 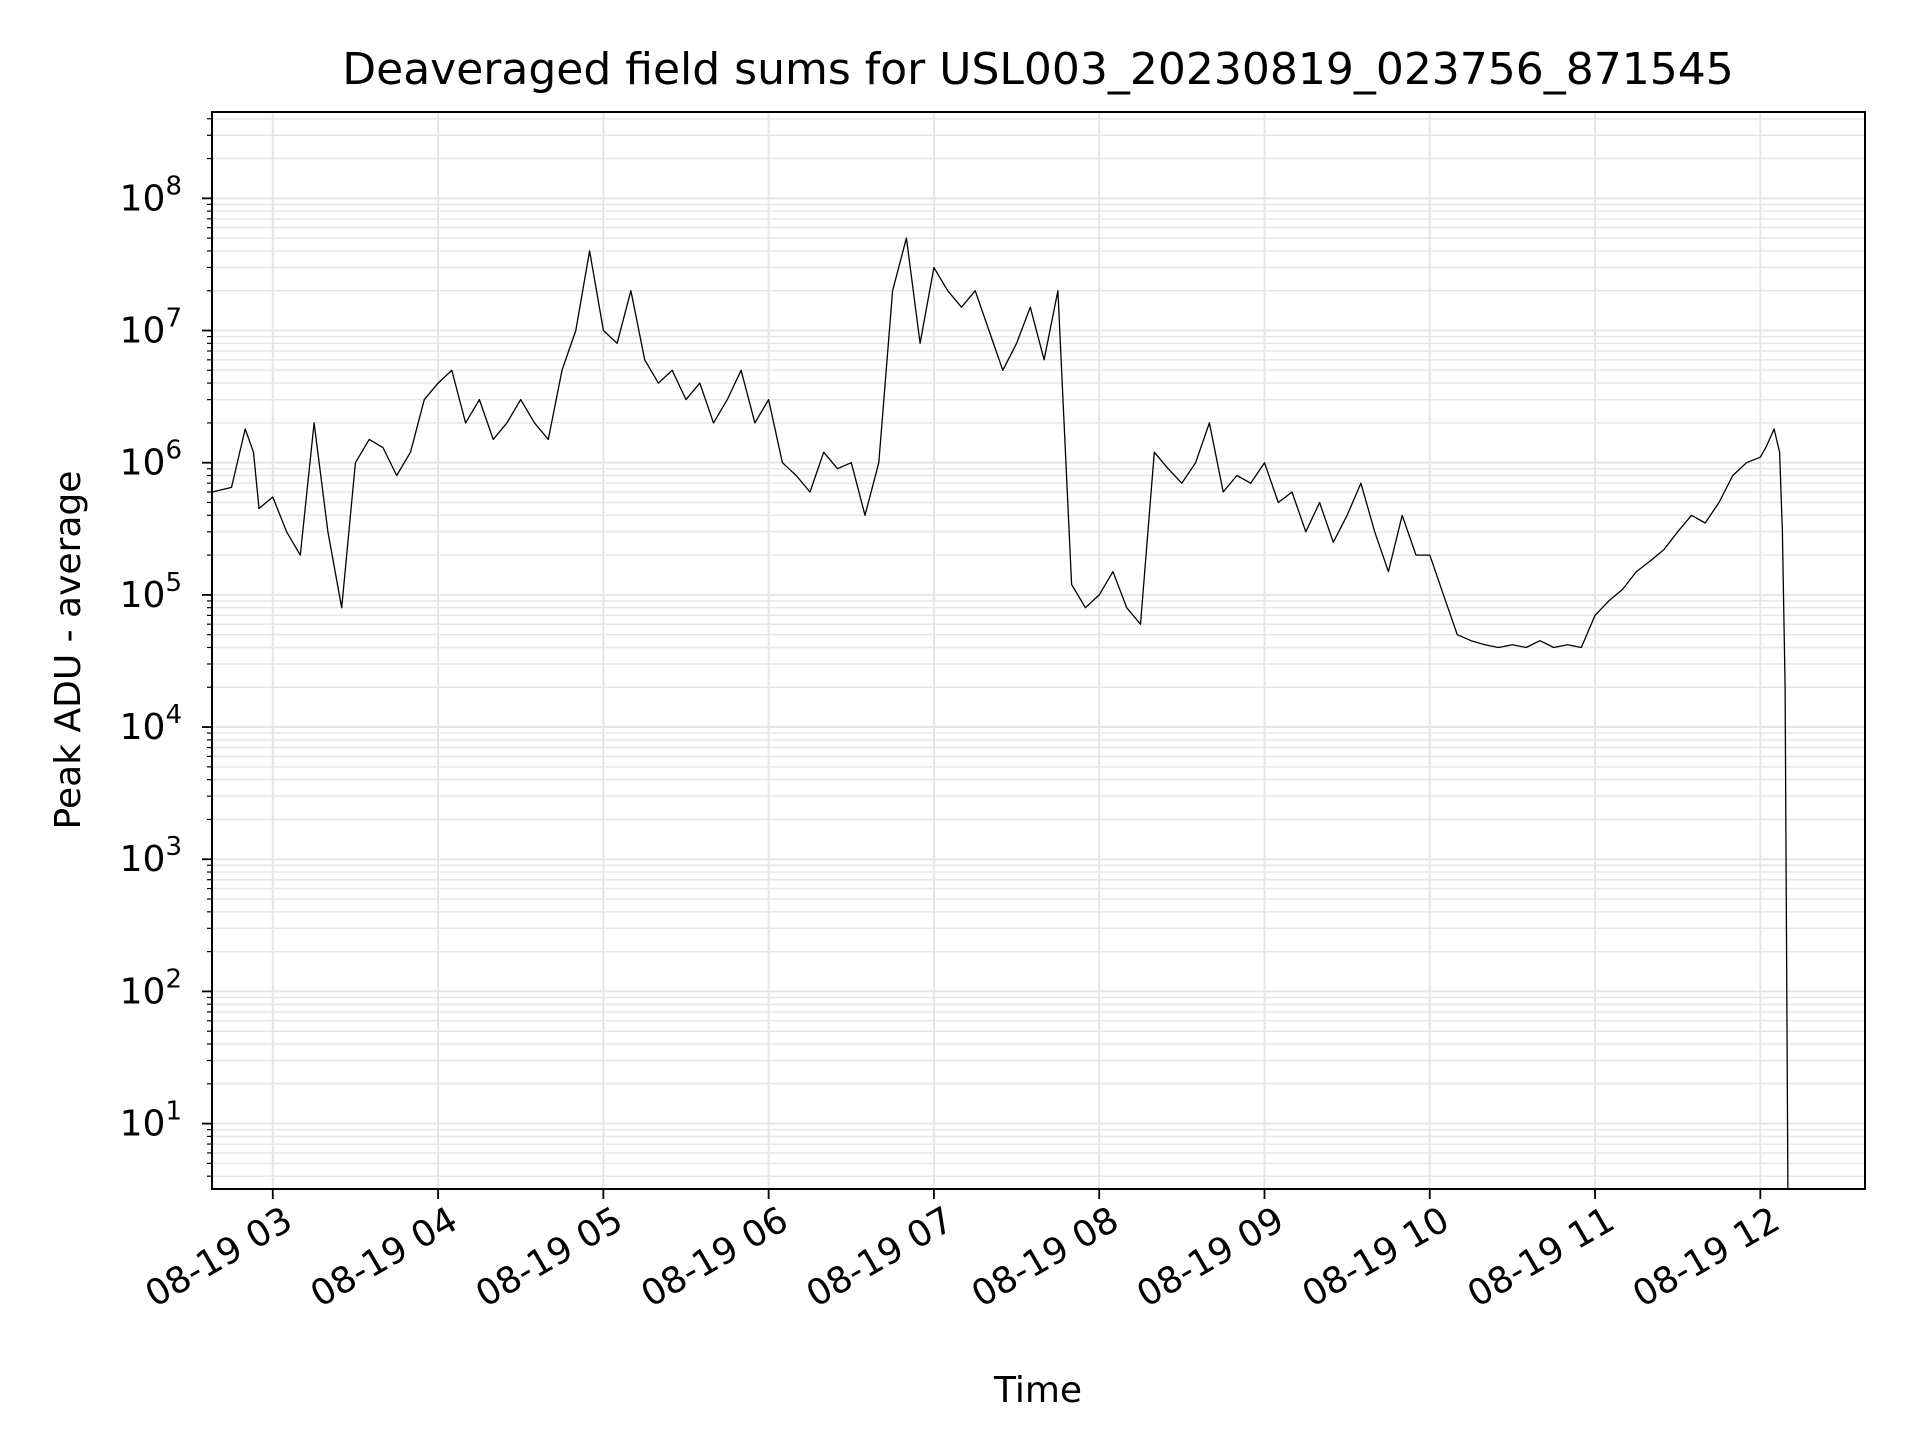 What do you see at coordinates (173, 979) in the screenshot?
I see `y-tick-label-exponent: 2` at bounding box center [173, 979].